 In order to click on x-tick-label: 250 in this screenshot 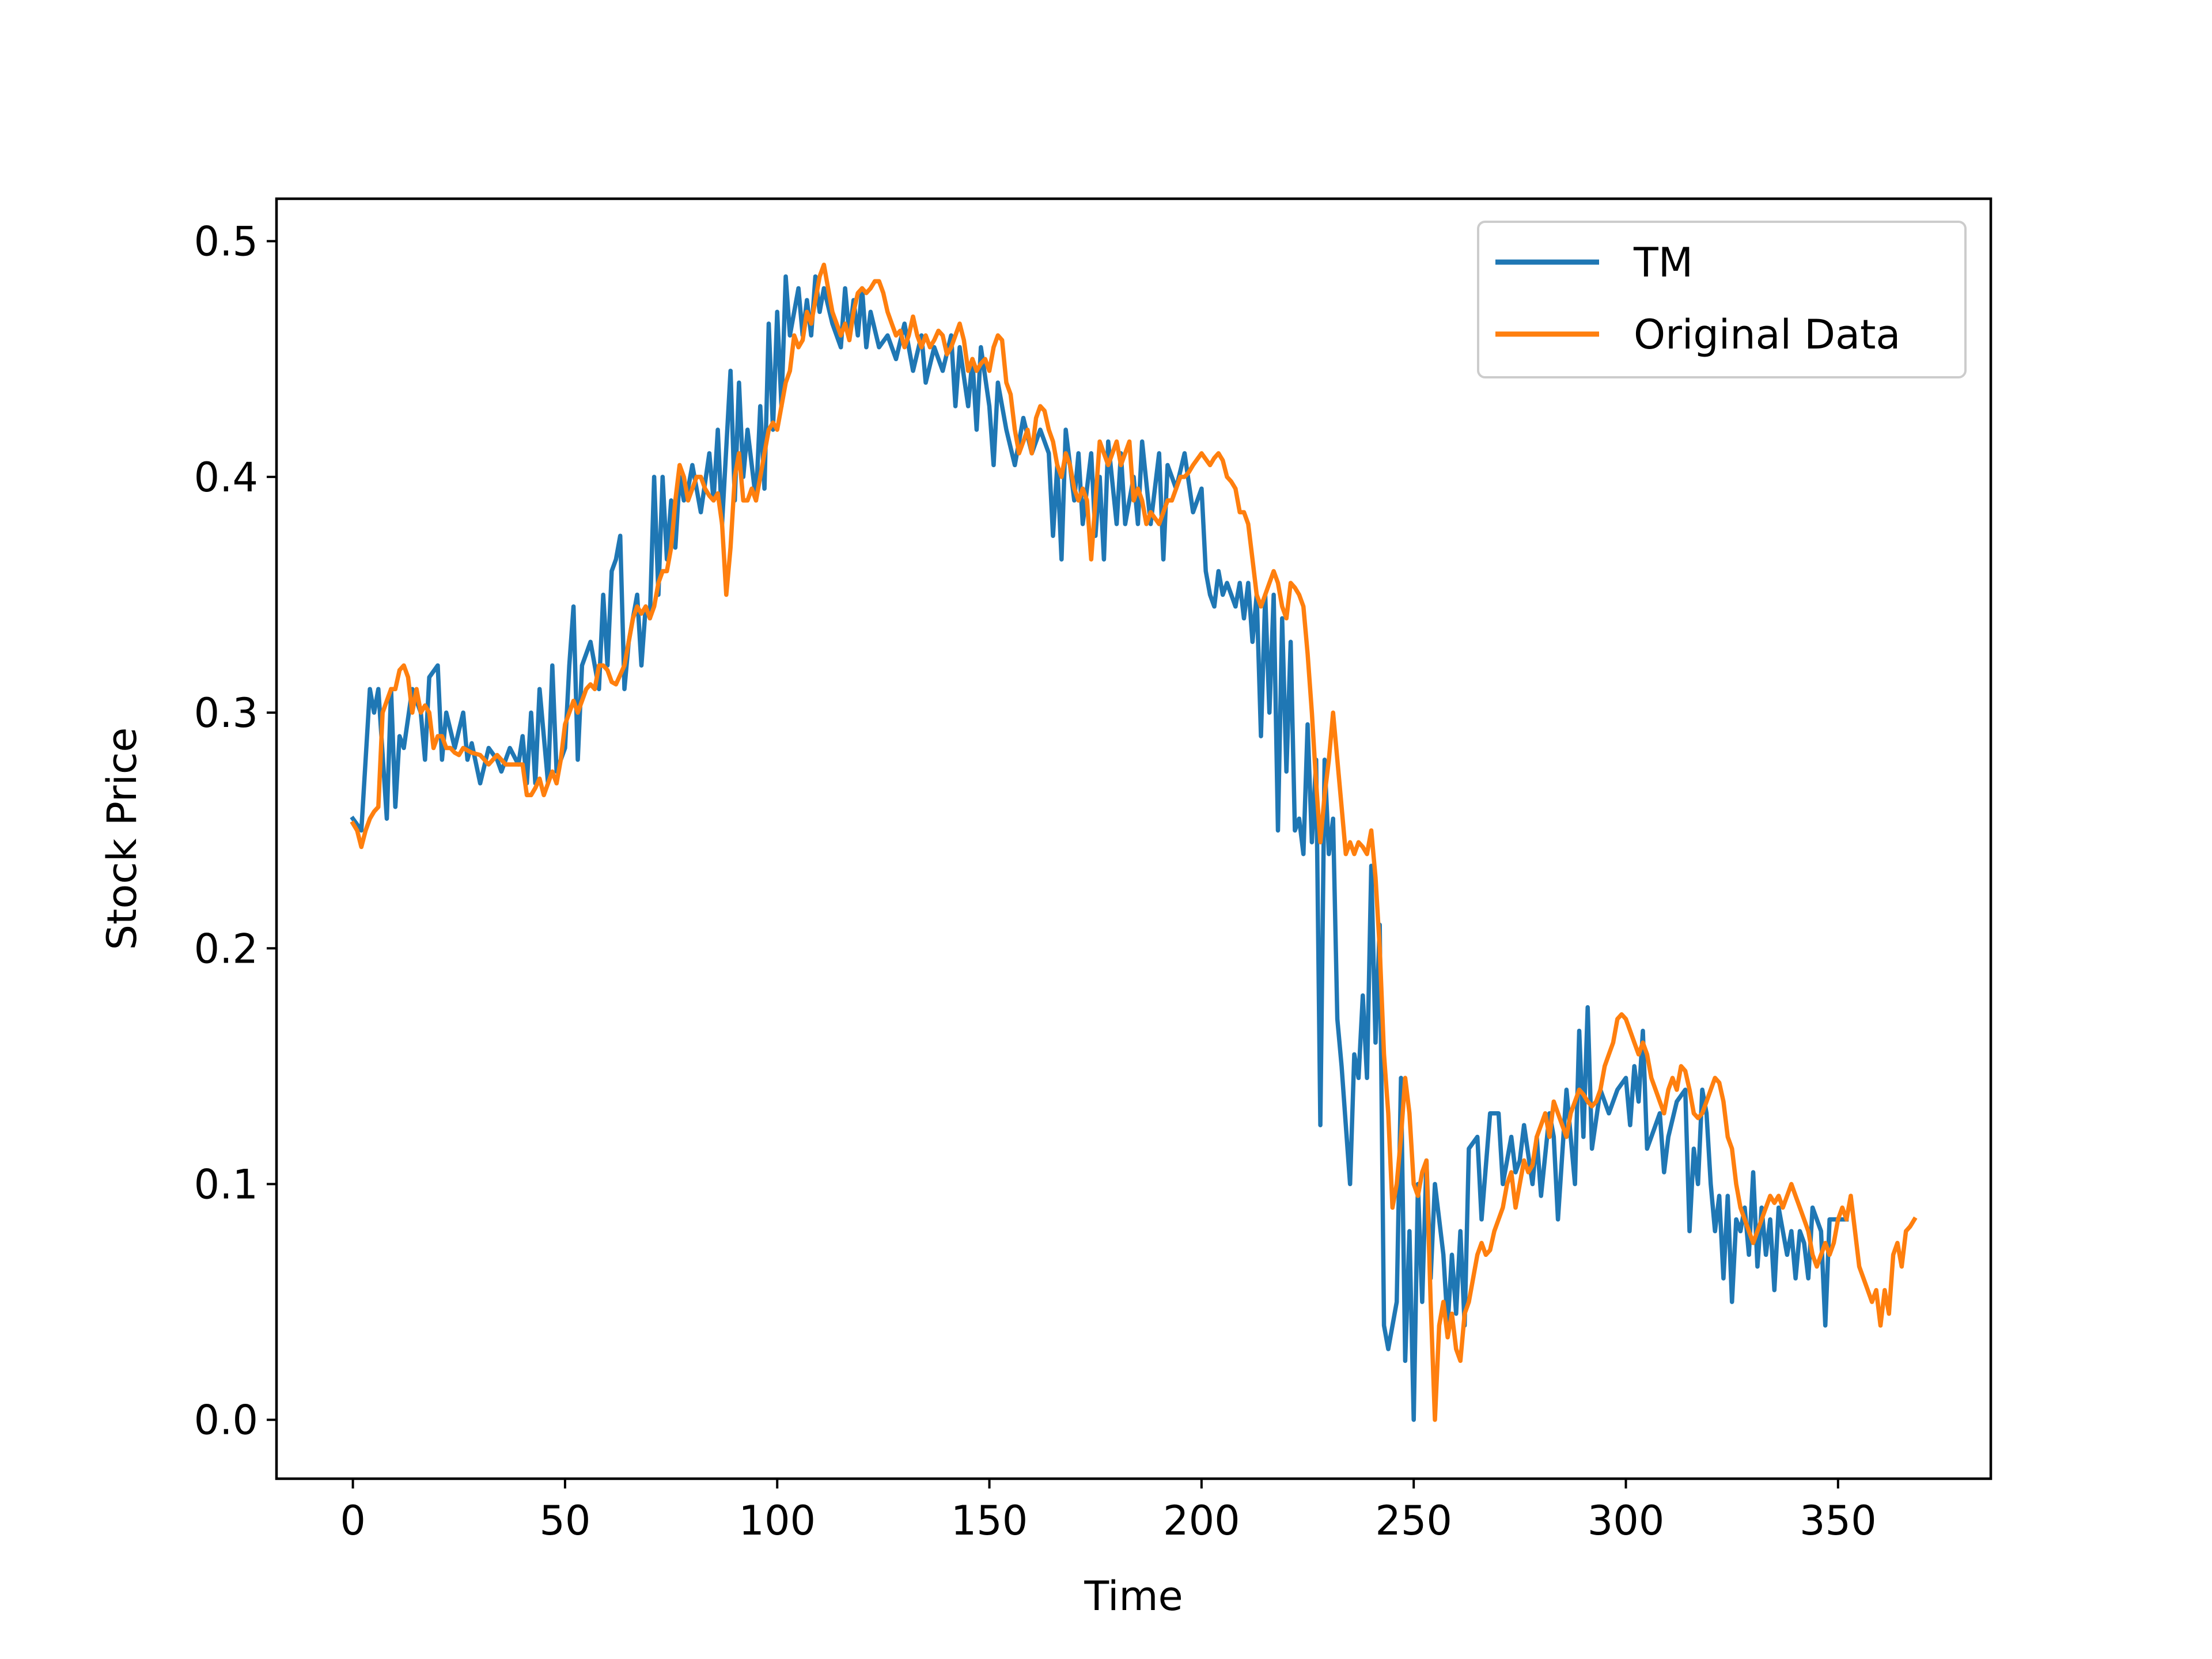, I will do `click(1413, 1520)`.